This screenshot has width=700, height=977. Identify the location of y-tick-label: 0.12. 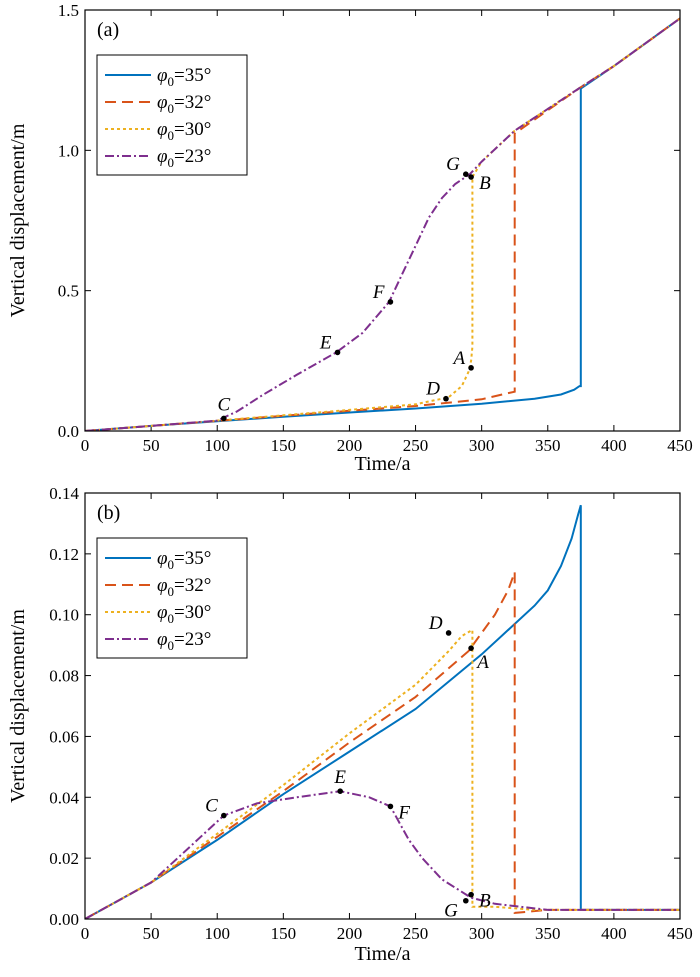
(64, 554).